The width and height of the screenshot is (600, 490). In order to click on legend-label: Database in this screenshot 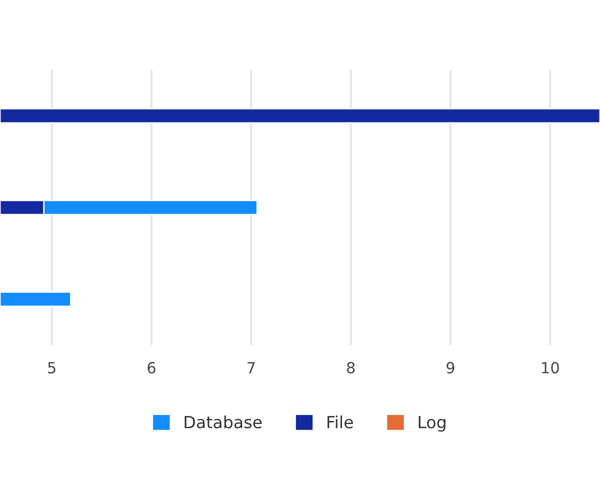, I will do `click(223, 422)`.